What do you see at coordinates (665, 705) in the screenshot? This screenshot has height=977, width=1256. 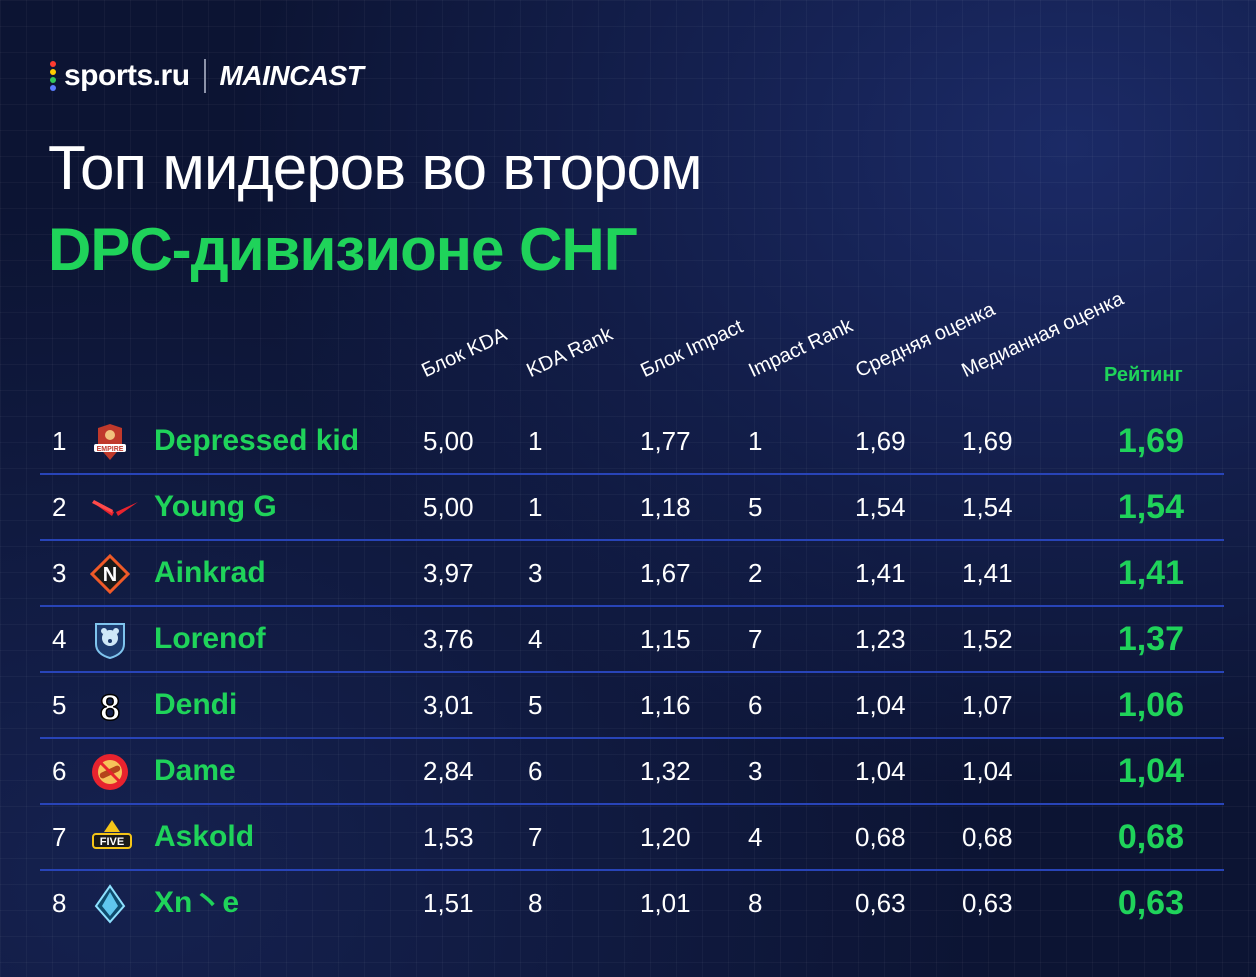 I see `impact-block-value: 1,16` at bounding box center [665, 705].